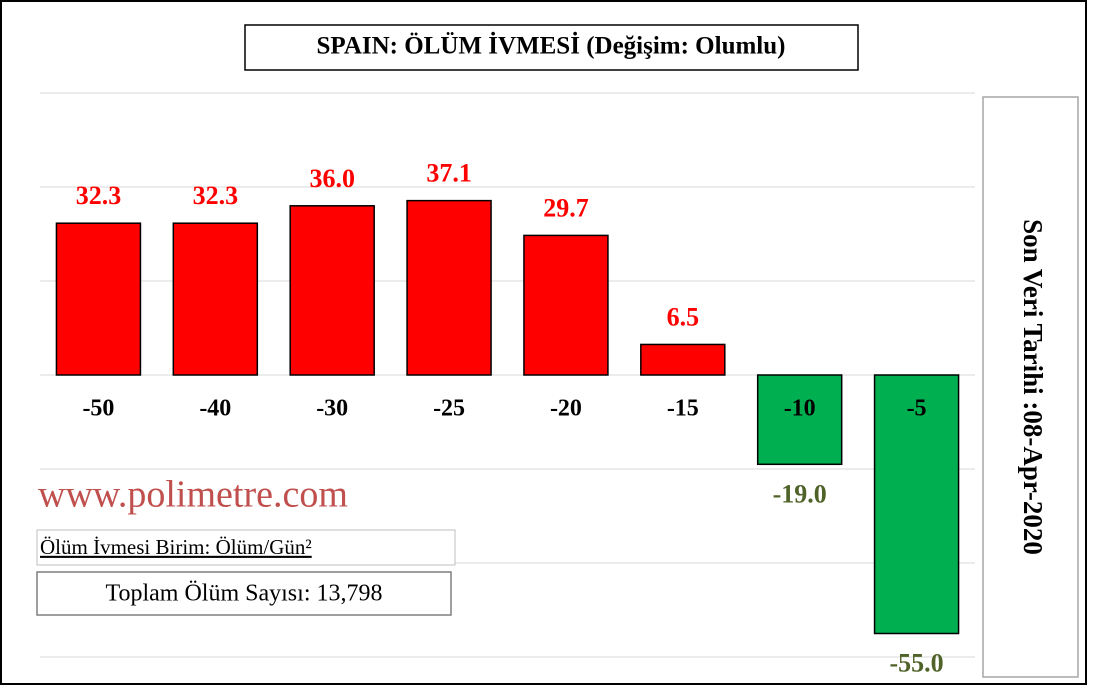 This screenshot has width=1093, height=689. What do you see at coordinates (800, 493) in the screenshot?
I see `value-label: -19.0` at bounding box center [800, 493].